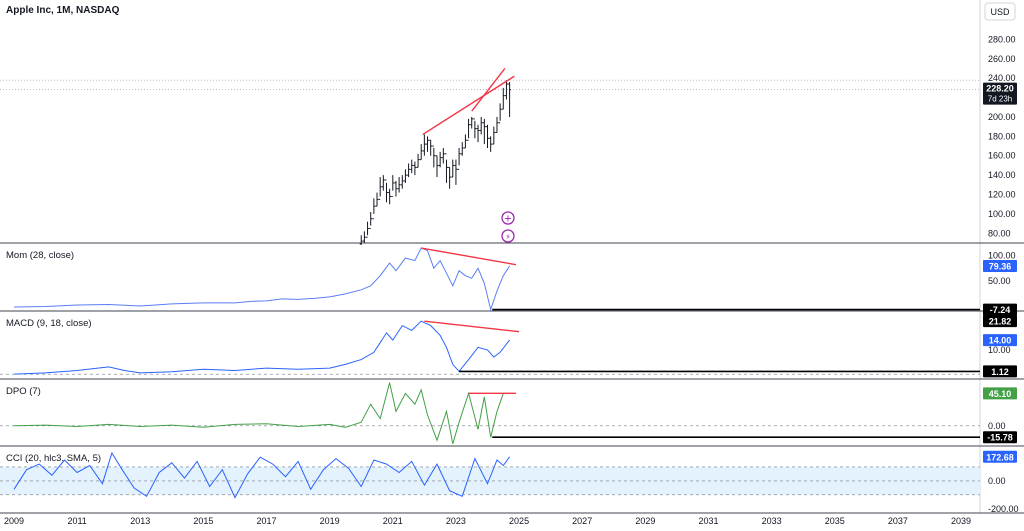 This screenshot has height=531, width=1024. I want to click on cci-title: CCI (20, hlc3, SMA, 5), so click(53, 458).